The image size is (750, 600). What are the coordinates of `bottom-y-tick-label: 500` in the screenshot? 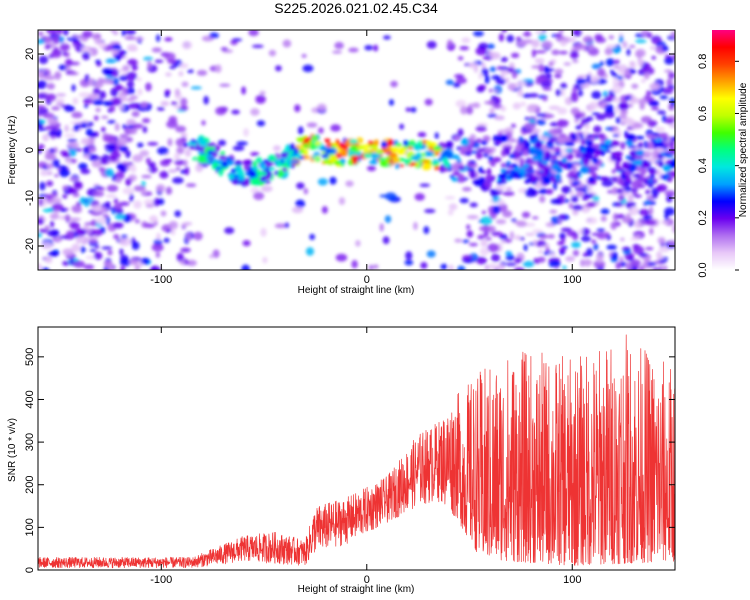 It's located at (30, 357).